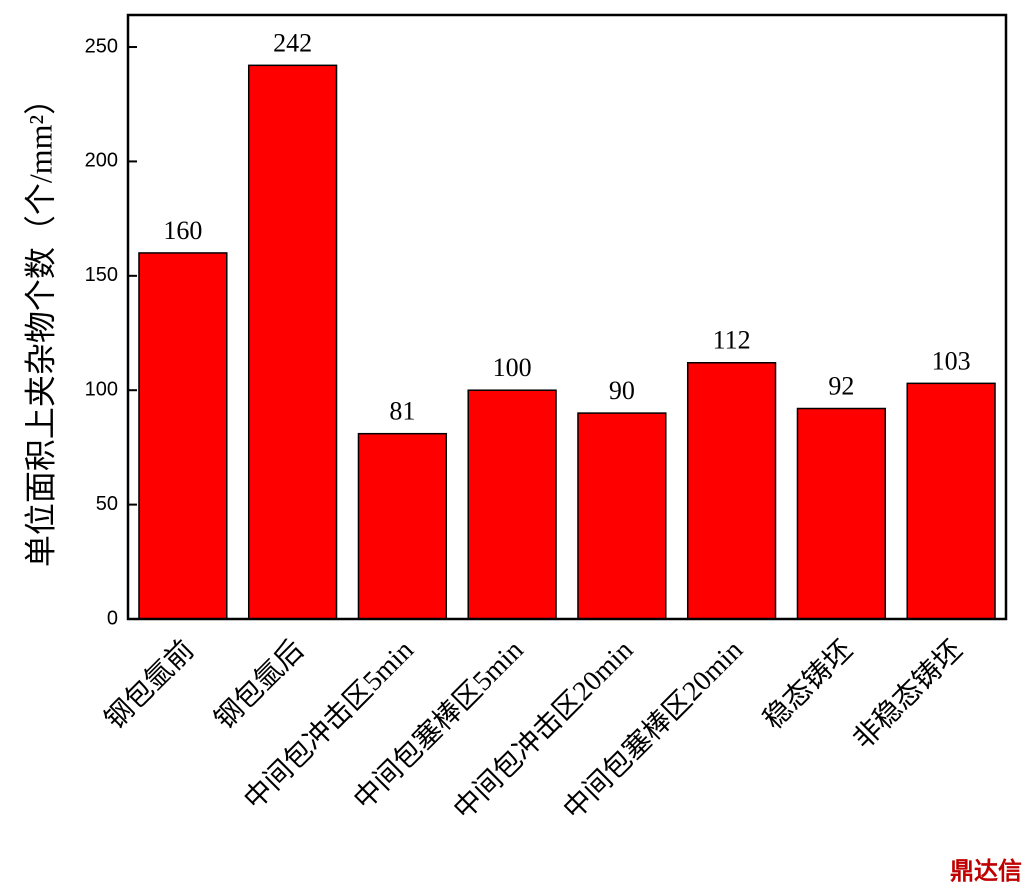  I want to click on y-tick-label: 100, so click(101, 389).